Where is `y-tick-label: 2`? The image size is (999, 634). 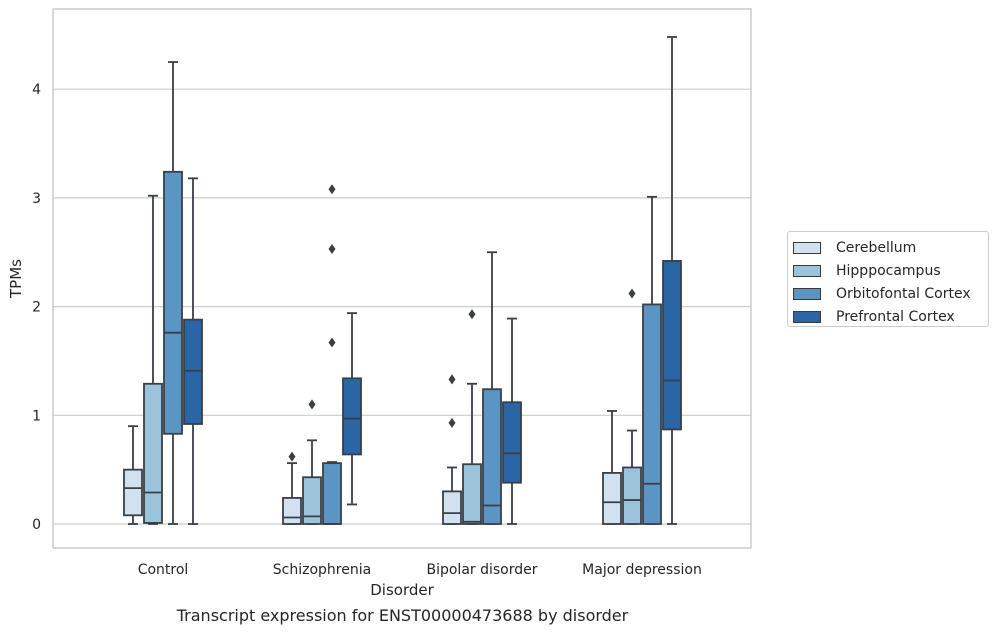
y-tick-label: 2 is located at coordinates (36, 308).